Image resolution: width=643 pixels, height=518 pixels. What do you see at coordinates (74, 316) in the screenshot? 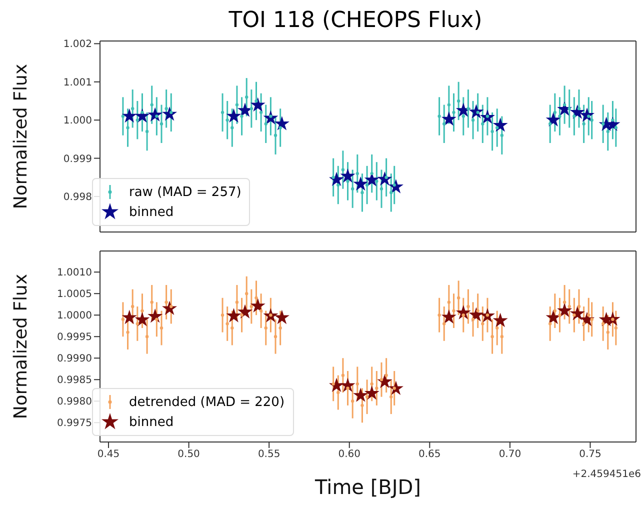
I see `y-tick-label: 1.0000` at bounding box center [74, 316].